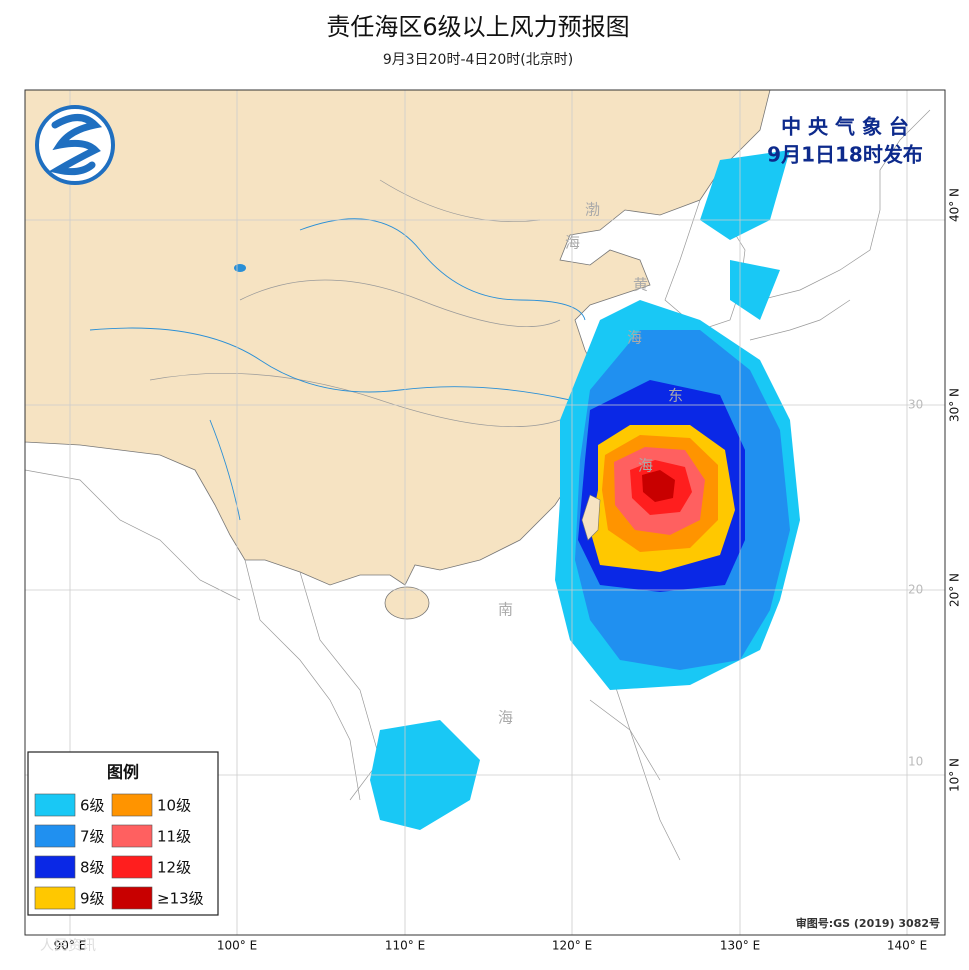 This screenshot has height=970, width=969. Describe the element at coordinates (915, 590) in the screenshot. I see `grid-label: 20` at that location.